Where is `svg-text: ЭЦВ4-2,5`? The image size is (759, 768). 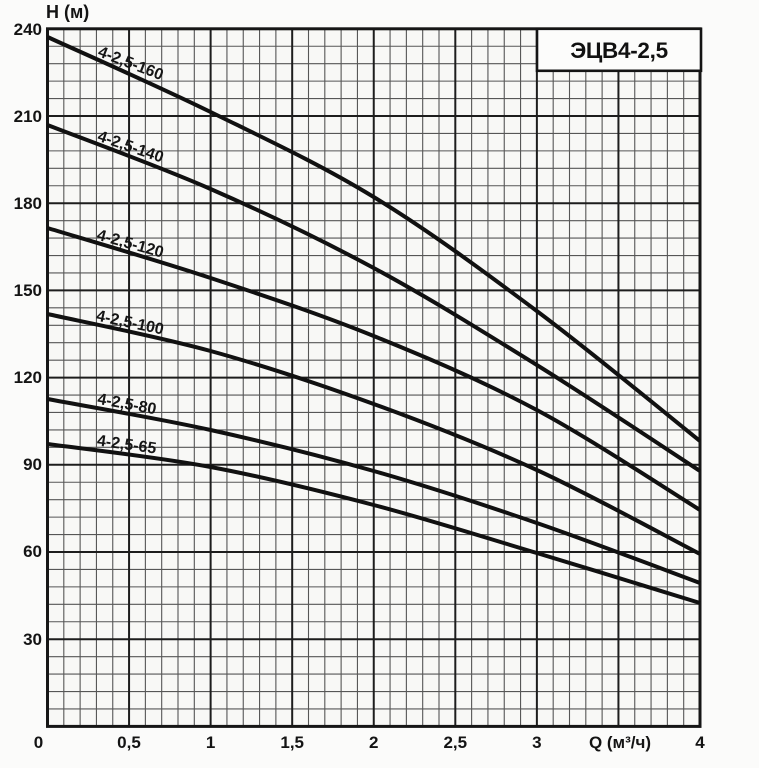
svg-text: ЭЦВ4-2,5 is located at coordinates (619, 50).